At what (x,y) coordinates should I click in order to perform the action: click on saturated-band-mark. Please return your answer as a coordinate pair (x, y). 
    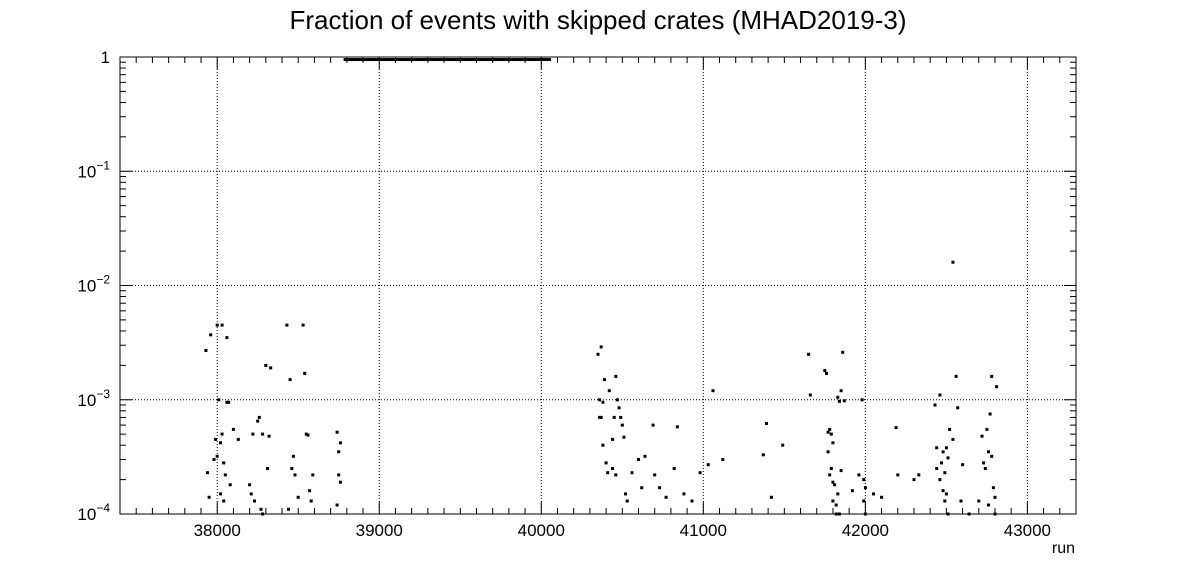
    Looking at the image, I should click on (447, 60).